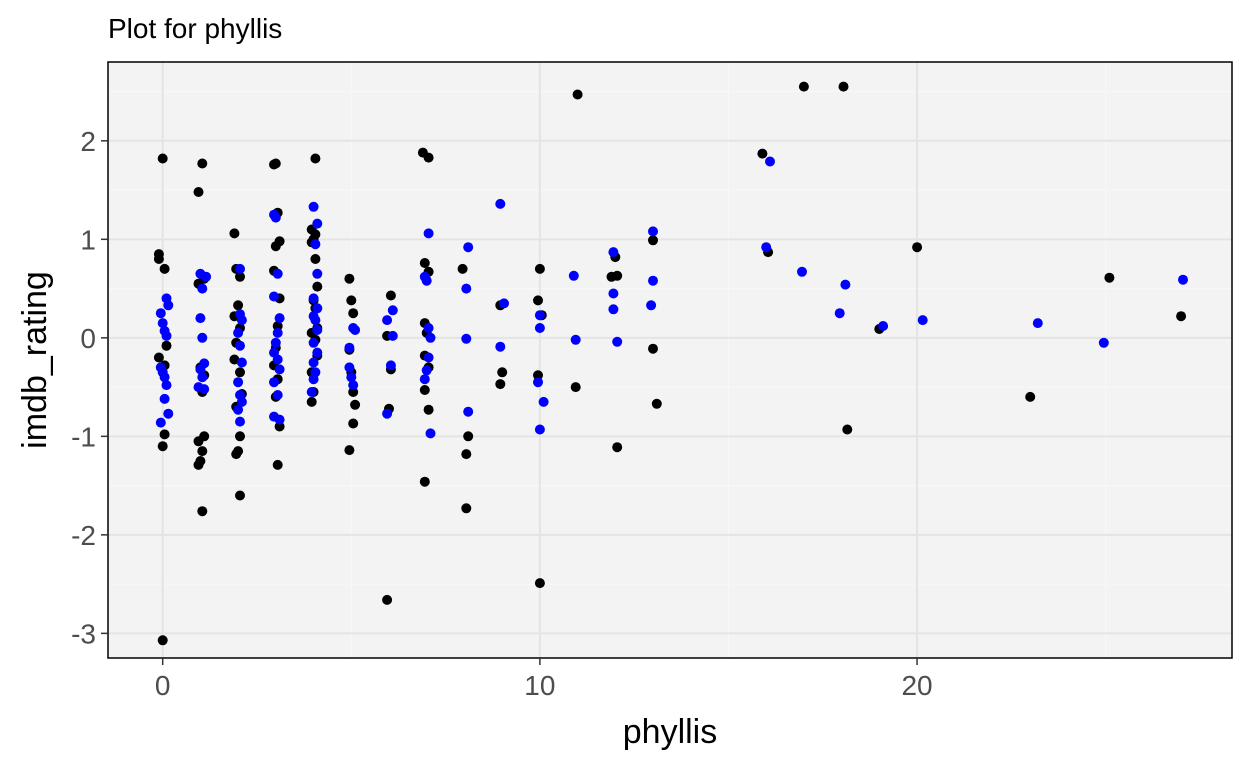 The width and height of the screenshot is (1248, 768). I want to click on y-axis-ticks: -3 -2 -1 0 1 2, so click(89, 387).